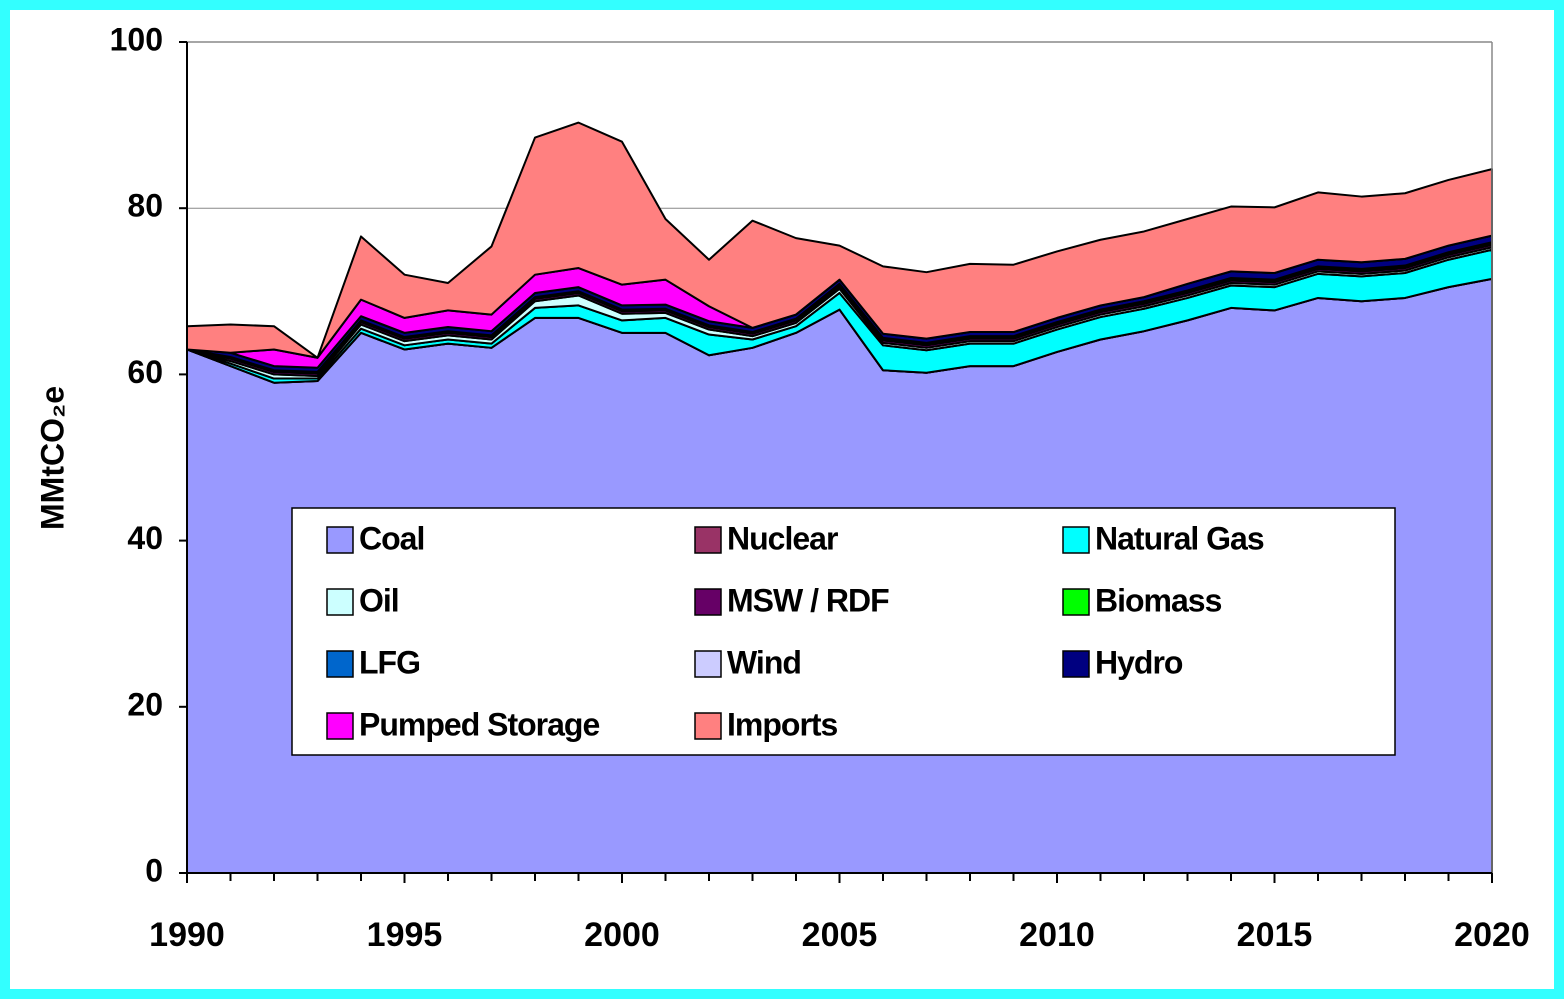  I want to click on x-tick-label: 2015, so click(1275, 935).